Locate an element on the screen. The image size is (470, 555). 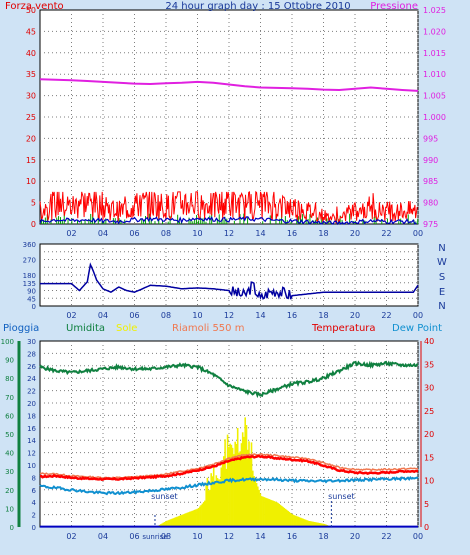
temperature-tick-label: 5 is located at coordinates (426, 504).